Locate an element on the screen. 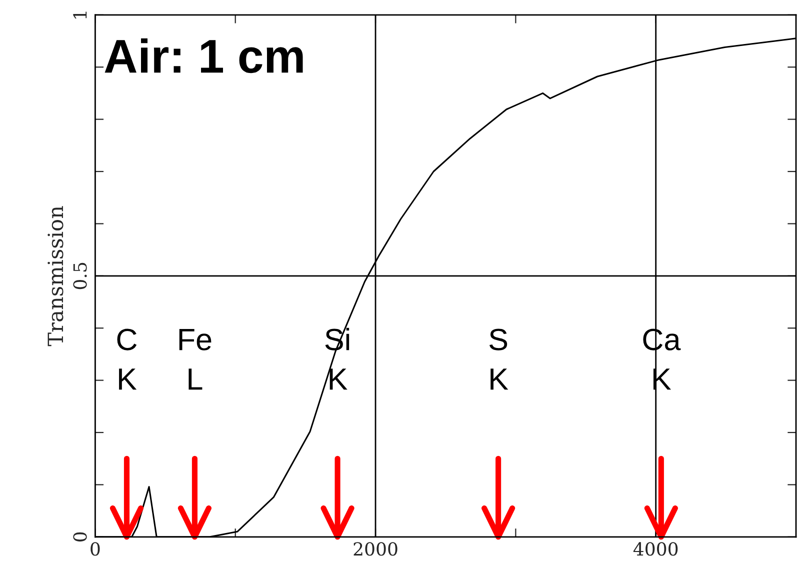  x-tick-label: 2000 is located at coordinates (376, 549).